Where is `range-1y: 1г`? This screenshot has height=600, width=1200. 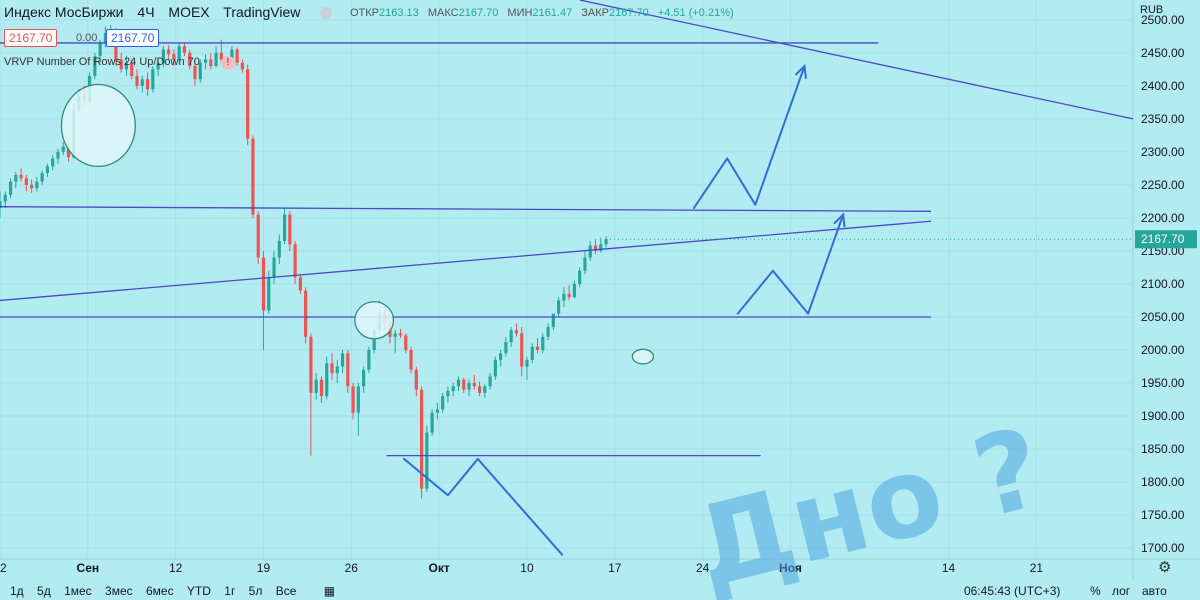 range-1y: 1г is located at coordinates (230, 591).